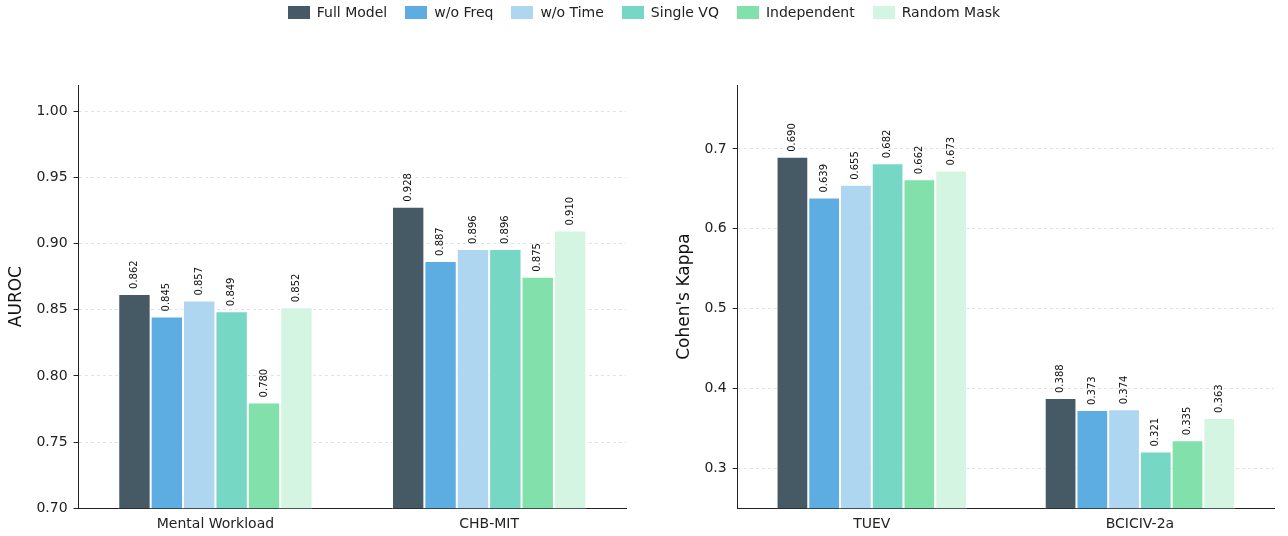 This screenshot has width=1288, height=536. Describe the element at coordinates (951, 12) in the screenshot. I see `legend-label: Random Mask` at that location.